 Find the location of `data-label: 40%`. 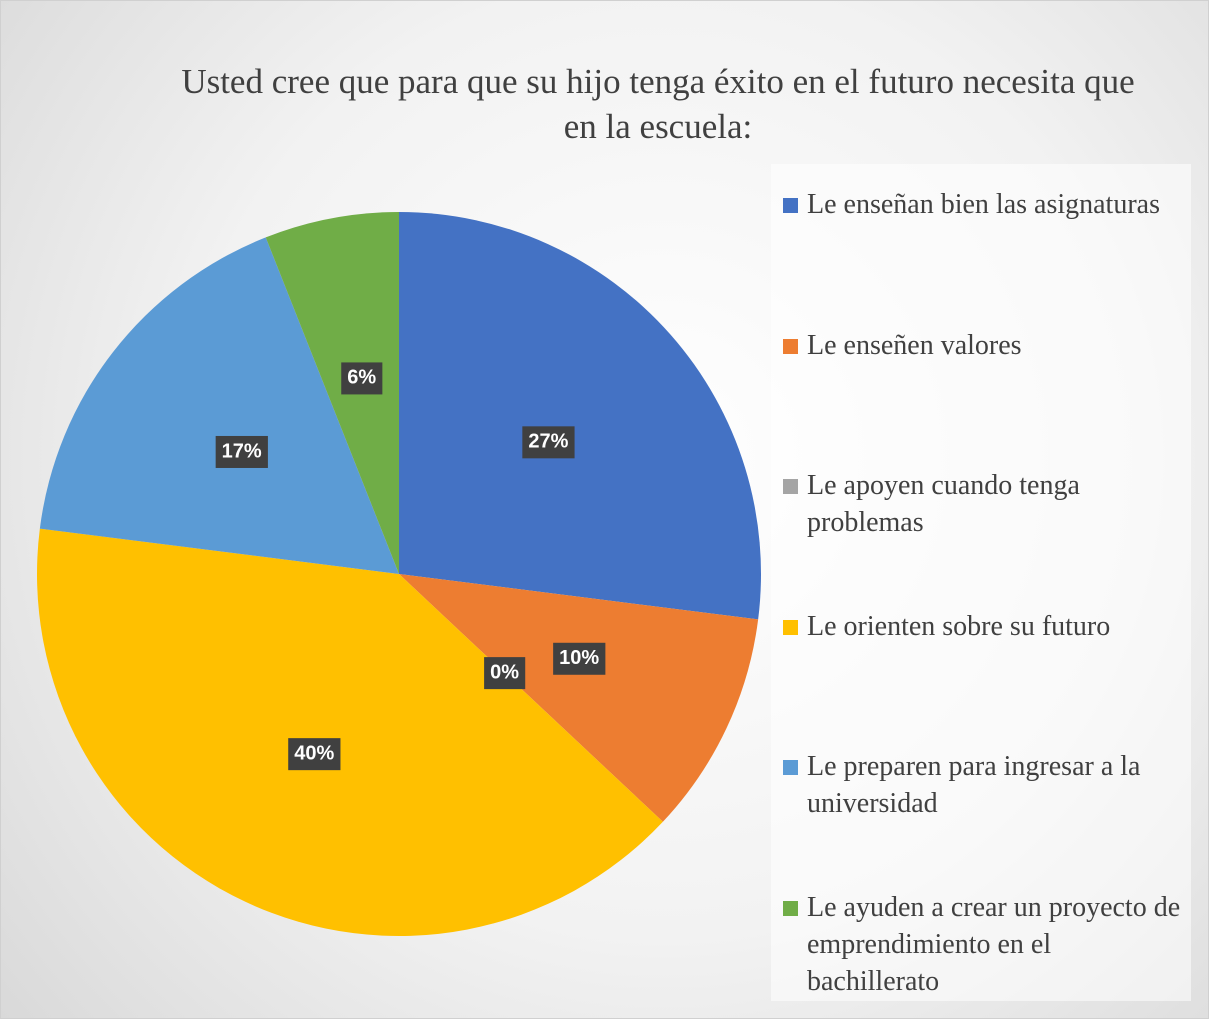

data-label: 40% is located at coordinates (314, 754).